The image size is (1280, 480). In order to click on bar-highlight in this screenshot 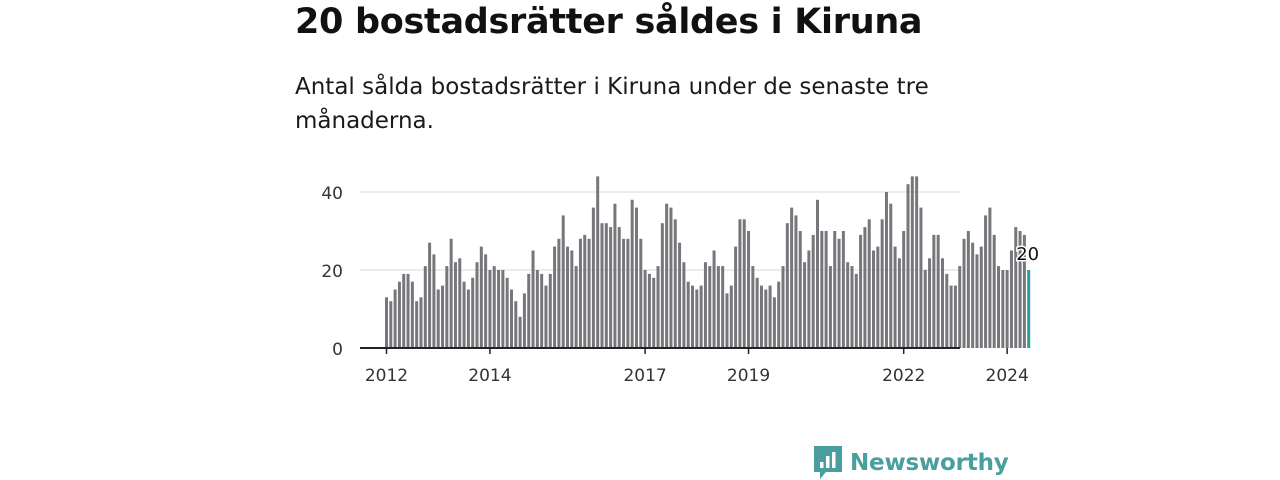, I will do `click(1029, 309)`.